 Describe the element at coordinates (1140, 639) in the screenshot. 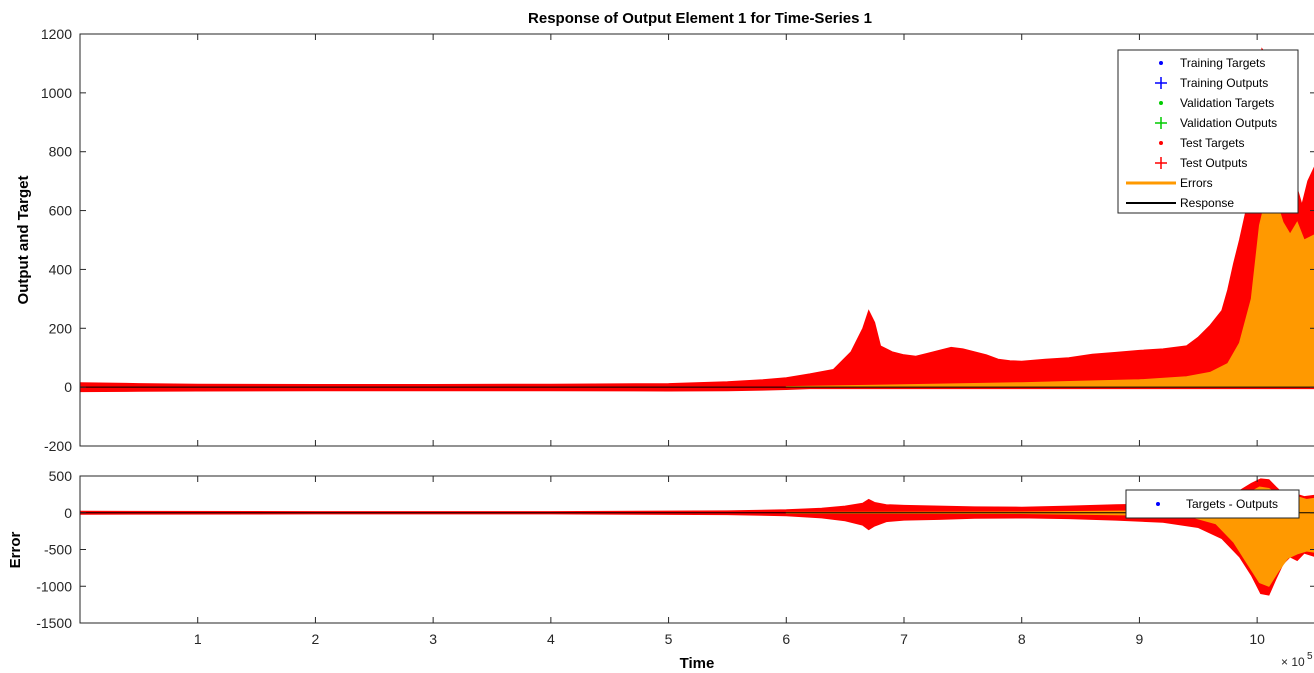

I see `x-tick-label: 9` at that location.